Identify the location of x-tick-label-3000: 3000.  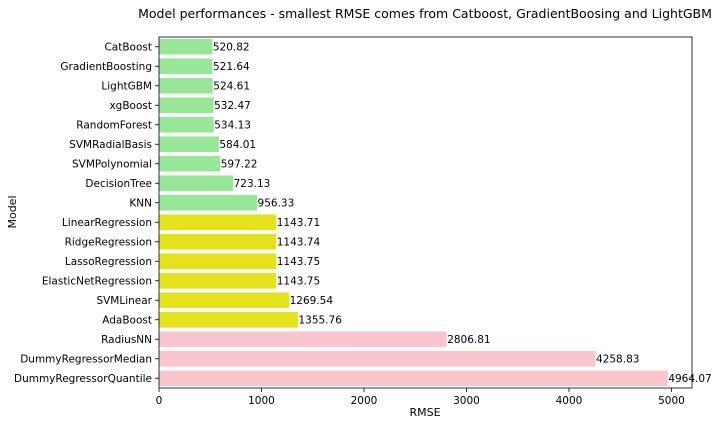
(466, 401).